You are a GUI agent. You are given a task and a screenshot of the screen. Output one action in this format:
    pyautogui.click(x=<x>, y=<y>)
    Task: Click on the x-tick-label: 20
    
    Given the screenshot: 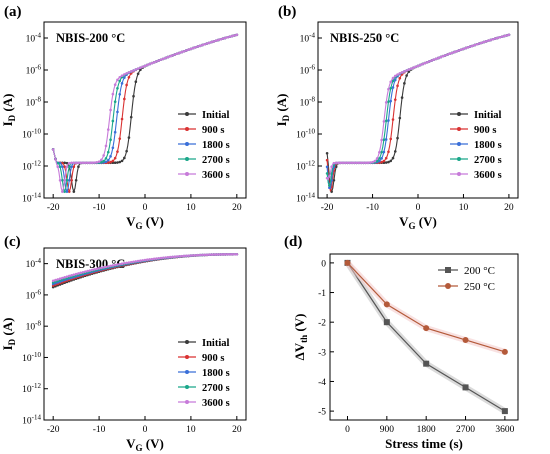 What is the action you would take?
    pyautogui.click(x=237, y=430)
    